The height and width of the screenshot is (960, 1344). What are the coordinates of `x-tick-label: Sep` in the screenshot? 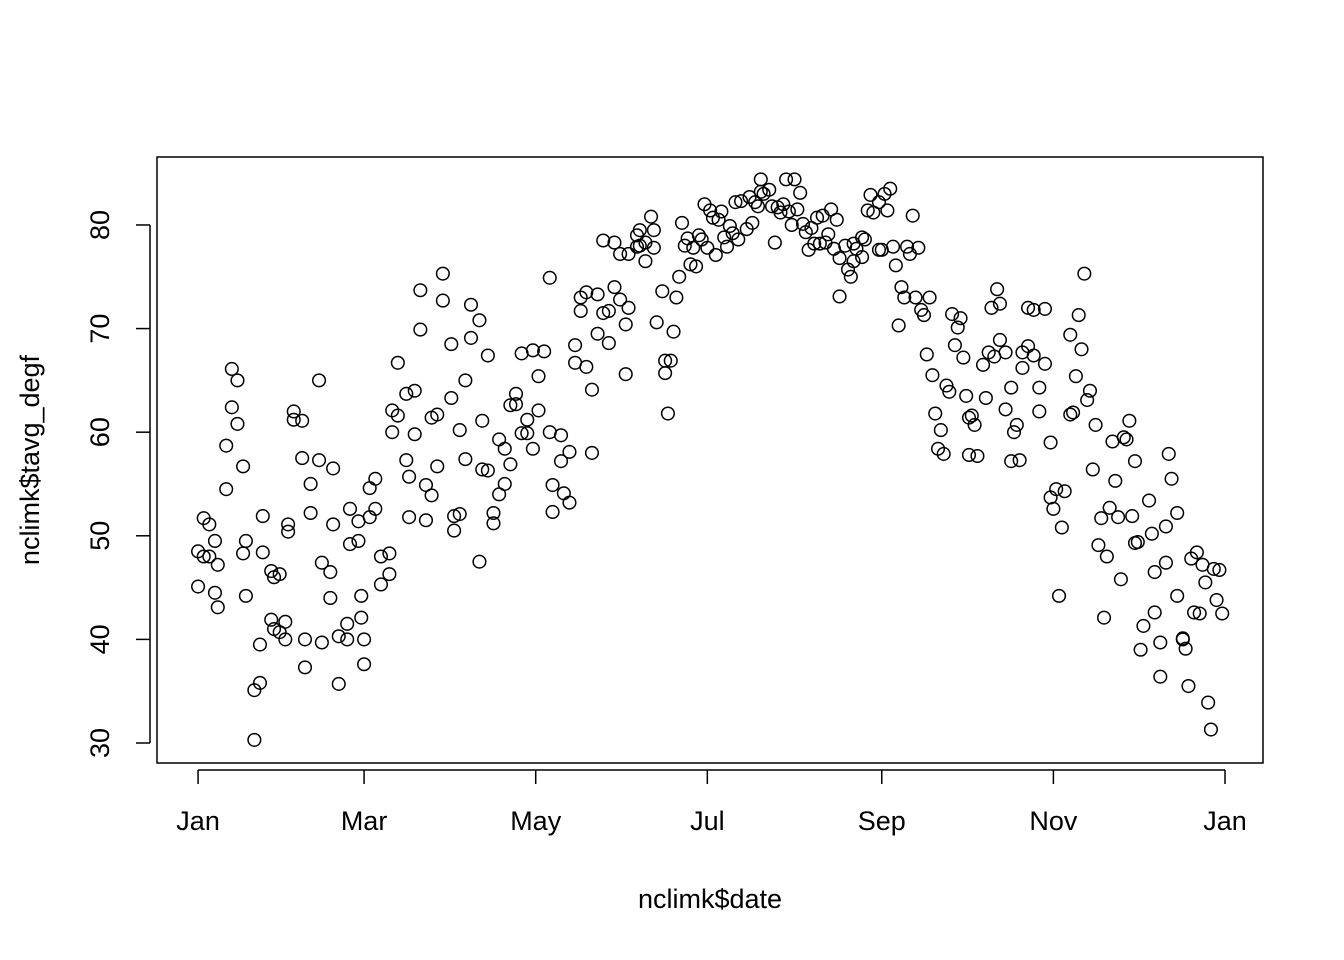 It's located at (882, 821).